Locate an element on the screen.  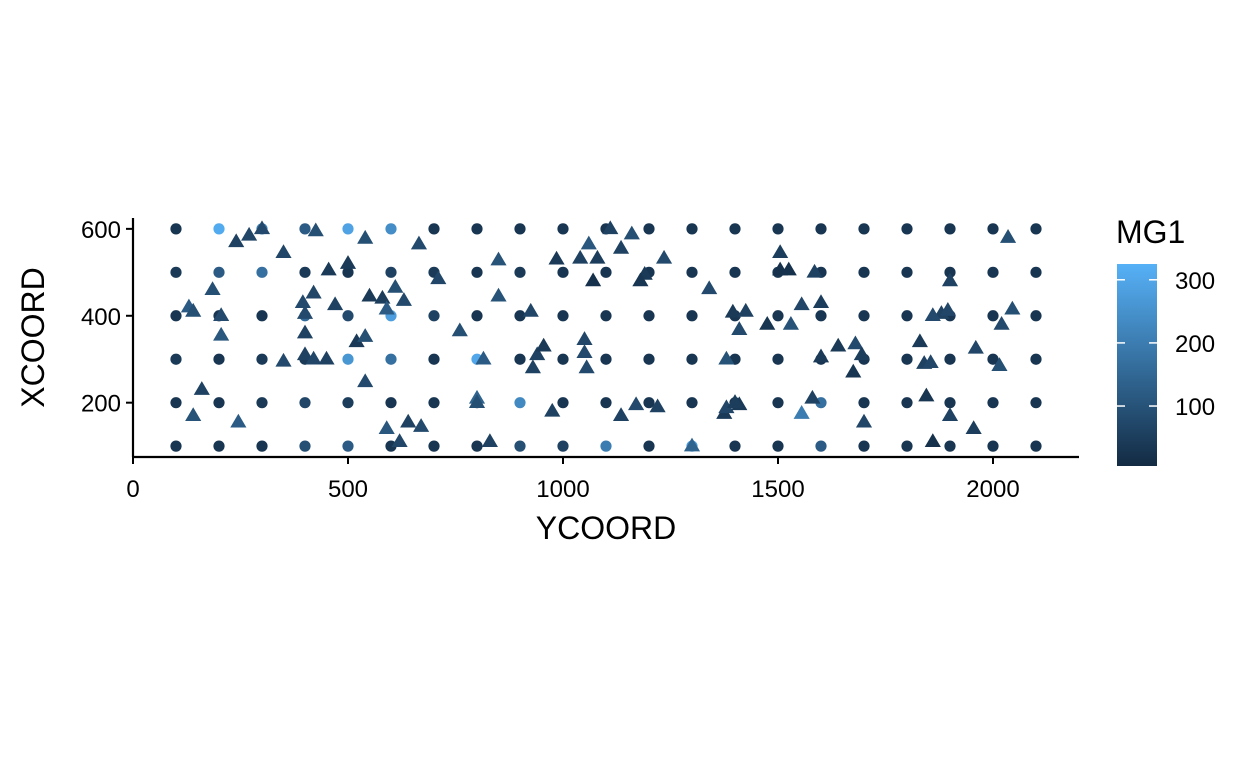
x-tick-label: 500 is located at coordinates (348, 489).